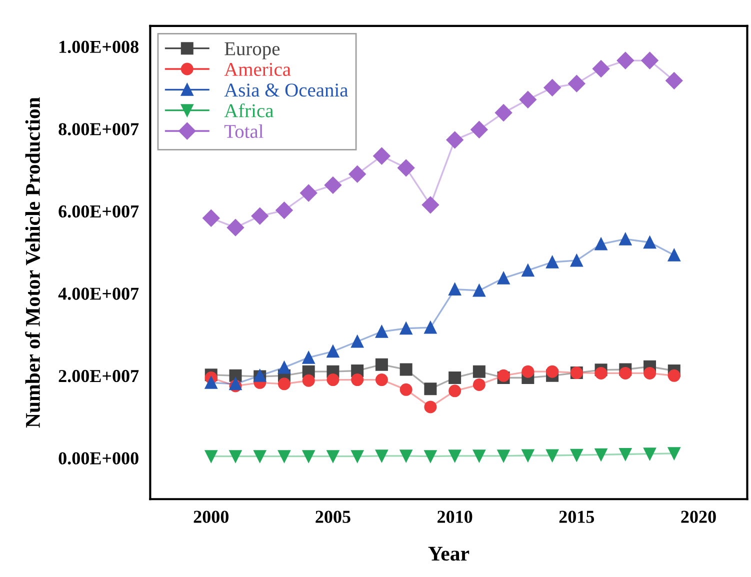  I want to click on x-tick-label: 2015, so click(576, 516).